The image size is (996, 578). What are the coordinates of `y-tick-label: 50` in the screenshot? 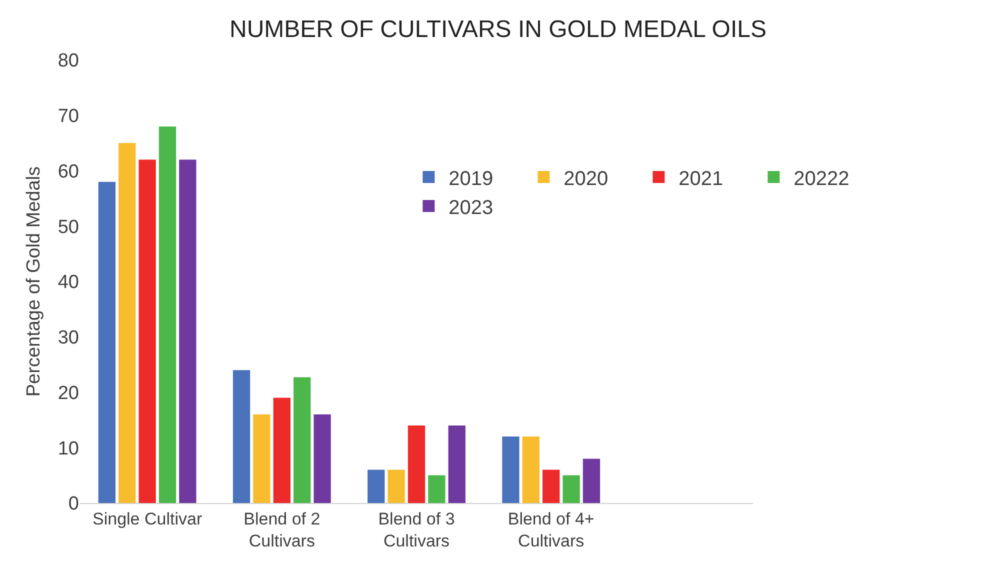 It's located at (68, 227).